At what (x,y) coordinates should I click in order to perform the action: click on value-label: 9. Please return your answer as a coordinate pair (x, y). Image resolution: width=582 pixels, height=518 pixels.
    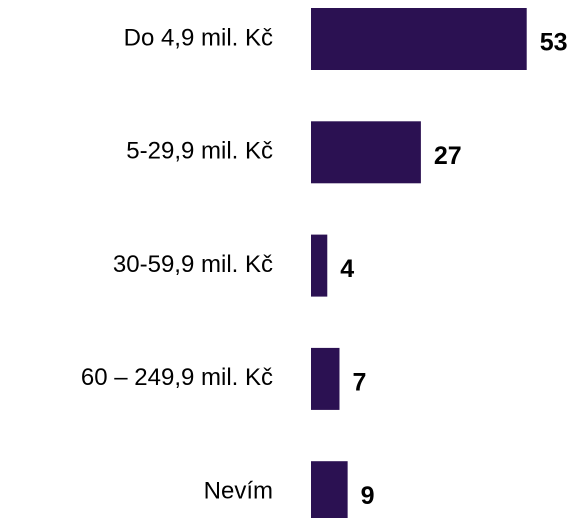
    Looking at the image, I should click on (368, 496).